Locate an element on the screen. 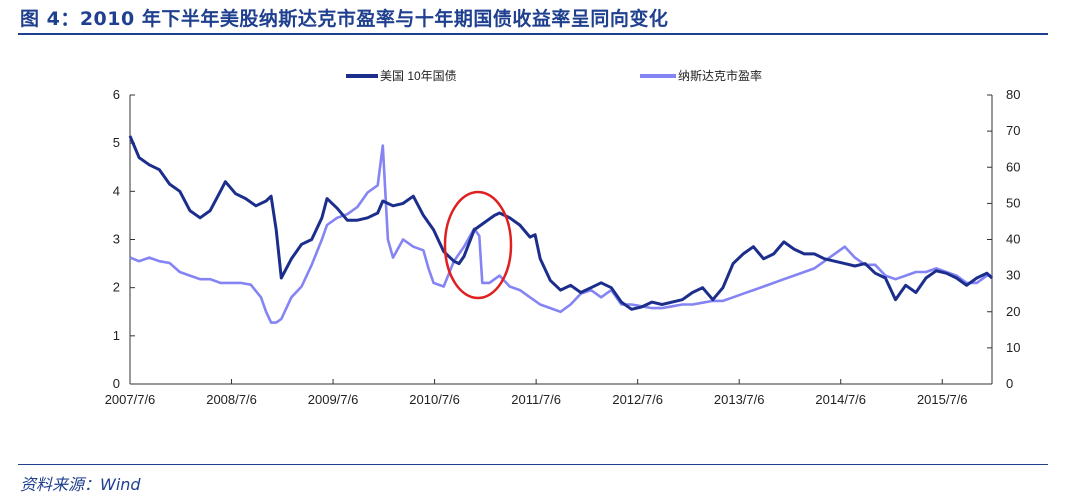  right-tick-label: 0 is located at coordinates (1009, 383).